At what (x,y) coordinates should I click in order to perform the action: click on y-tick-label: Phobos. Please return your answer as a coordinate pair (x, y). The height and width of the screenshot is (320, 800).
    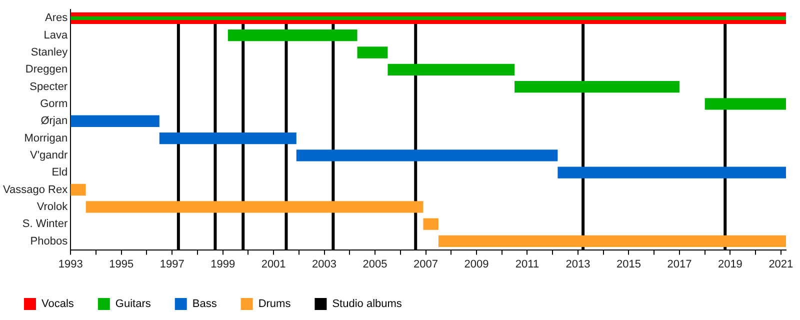
    Looking at the image, I should click on (49, 241).